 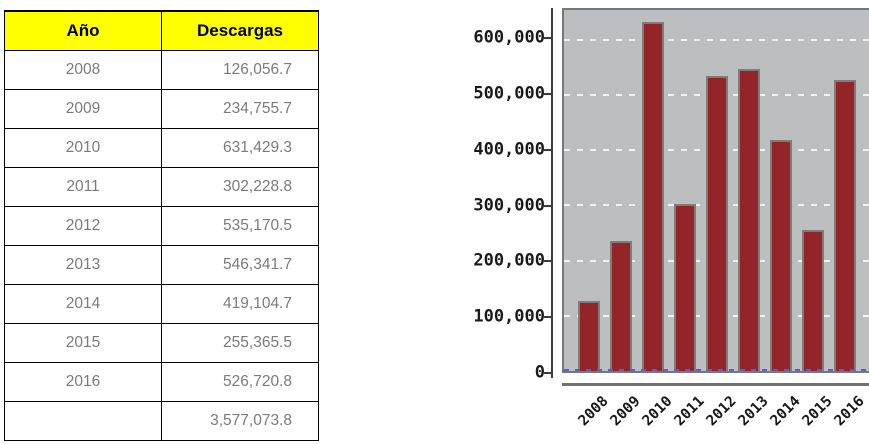 I want to click on year-cell: 2015, so click(x=83, y=343).